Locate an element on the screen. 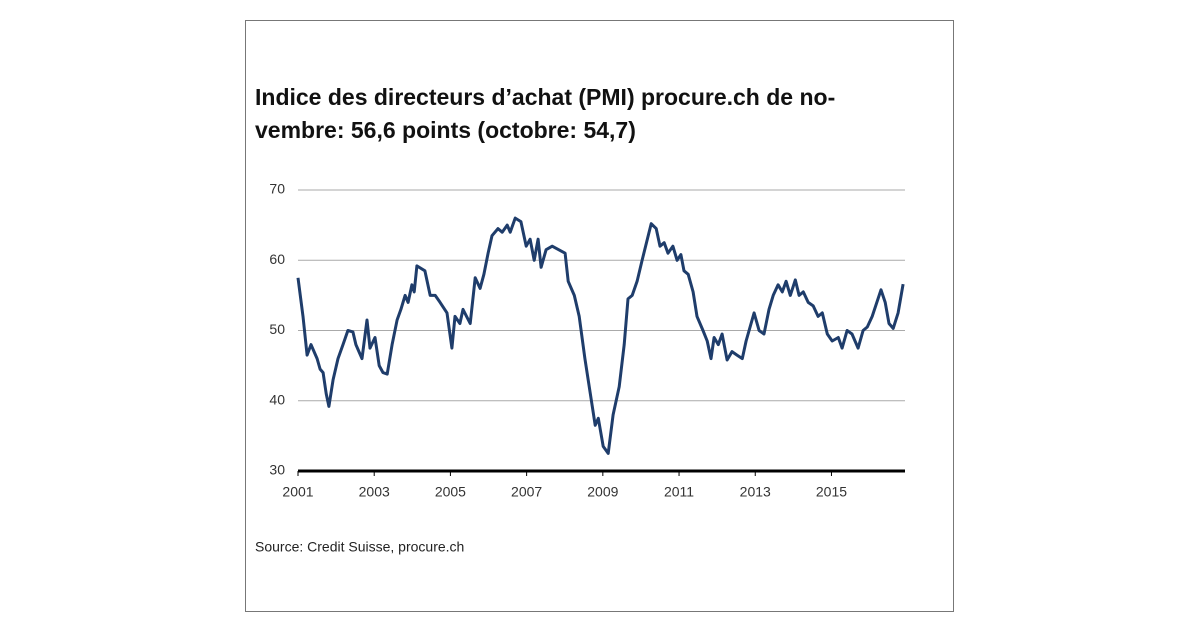 This screenshot has height=629, width=1200. x-tick-label: 2001 is located at coordinates (297, 492).